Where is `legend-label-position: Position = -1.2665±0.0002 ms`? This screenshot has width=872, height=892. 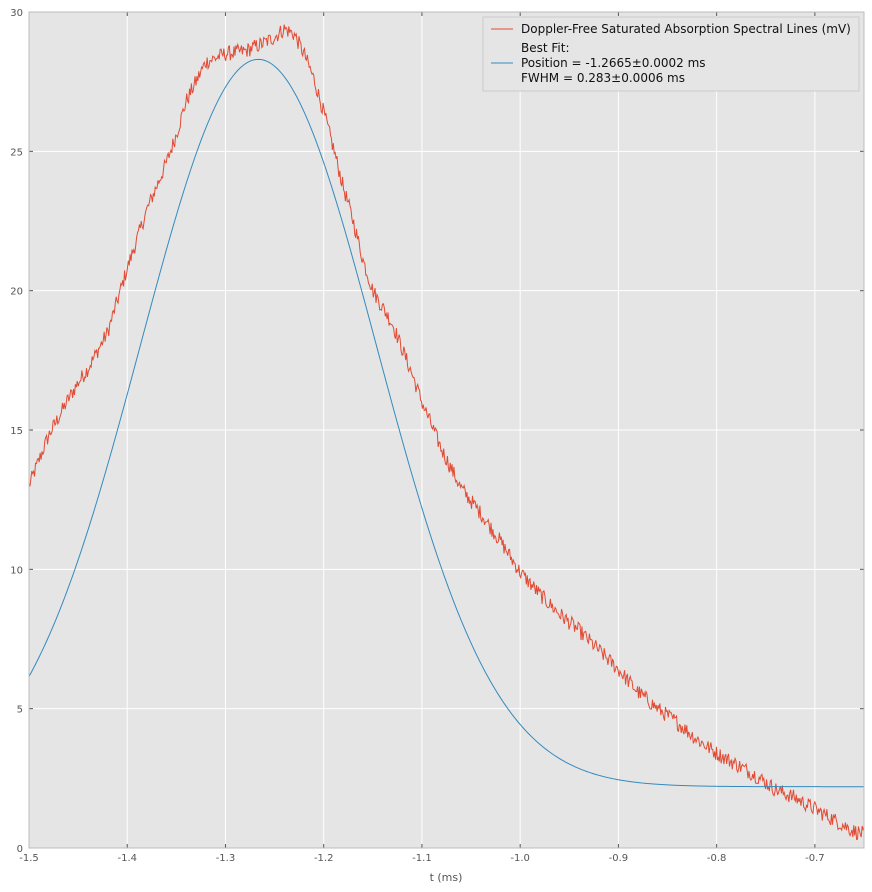 legend-label-position: Position = -1.2665±0.0002 ms is located at coordinates (613, 63).